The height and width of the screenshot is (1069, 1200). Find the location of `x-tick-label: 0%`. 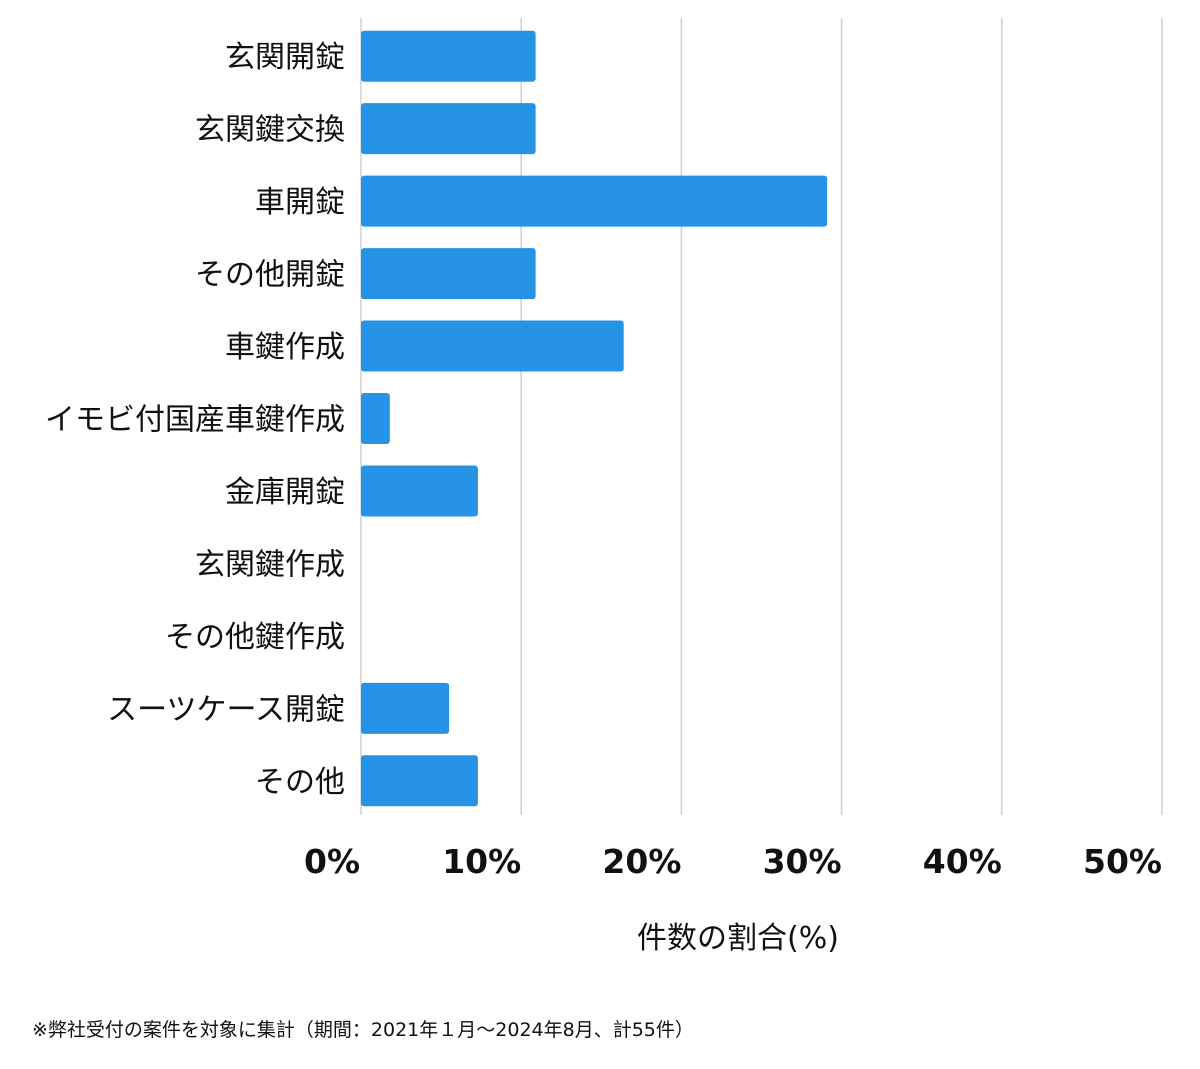

x-tick-label: 0% is located at coordinates (332, 861).